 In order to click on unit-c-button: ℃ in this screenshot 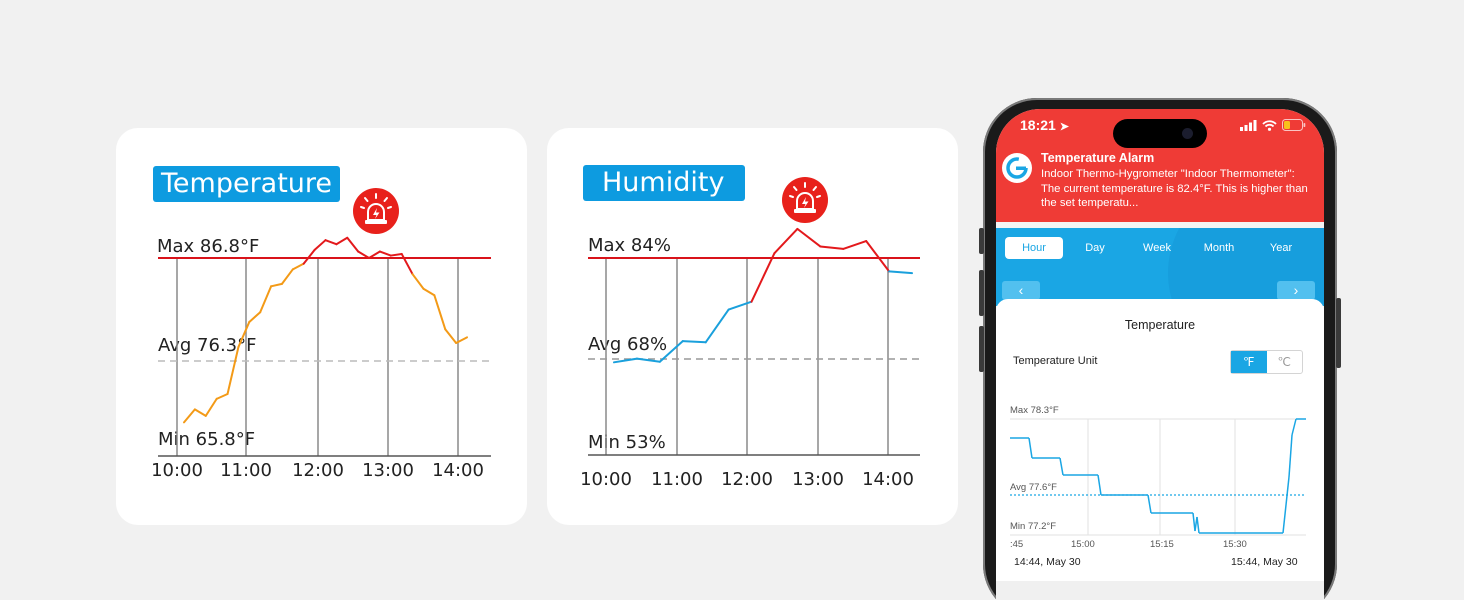, I will do `click(1284, 362)`.